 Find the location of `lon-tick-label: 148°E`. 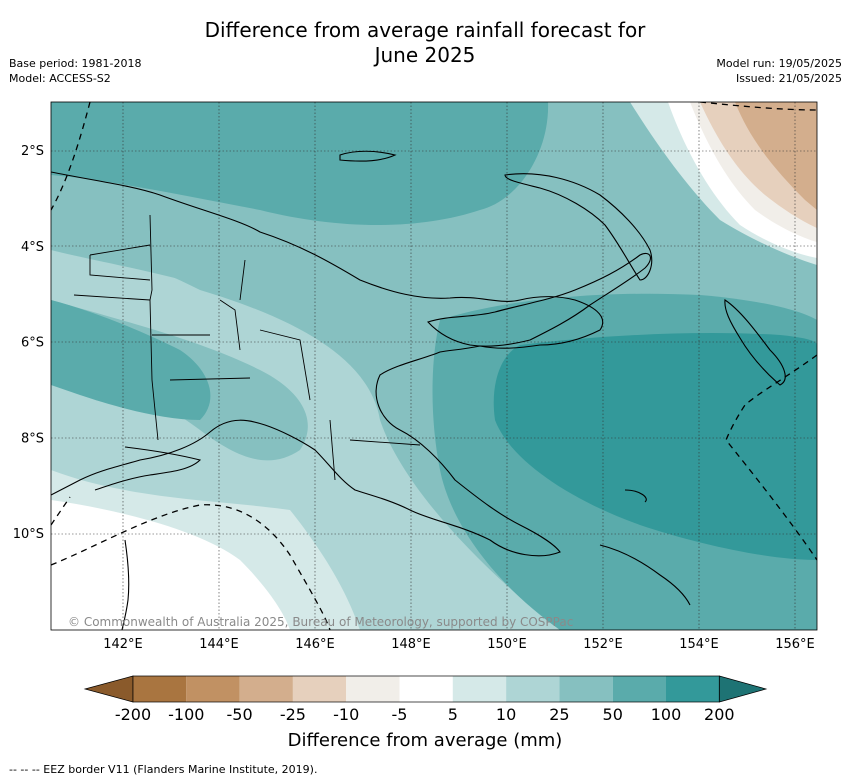

lon-tick-label: 148°E is located at coordinates (411, 644).